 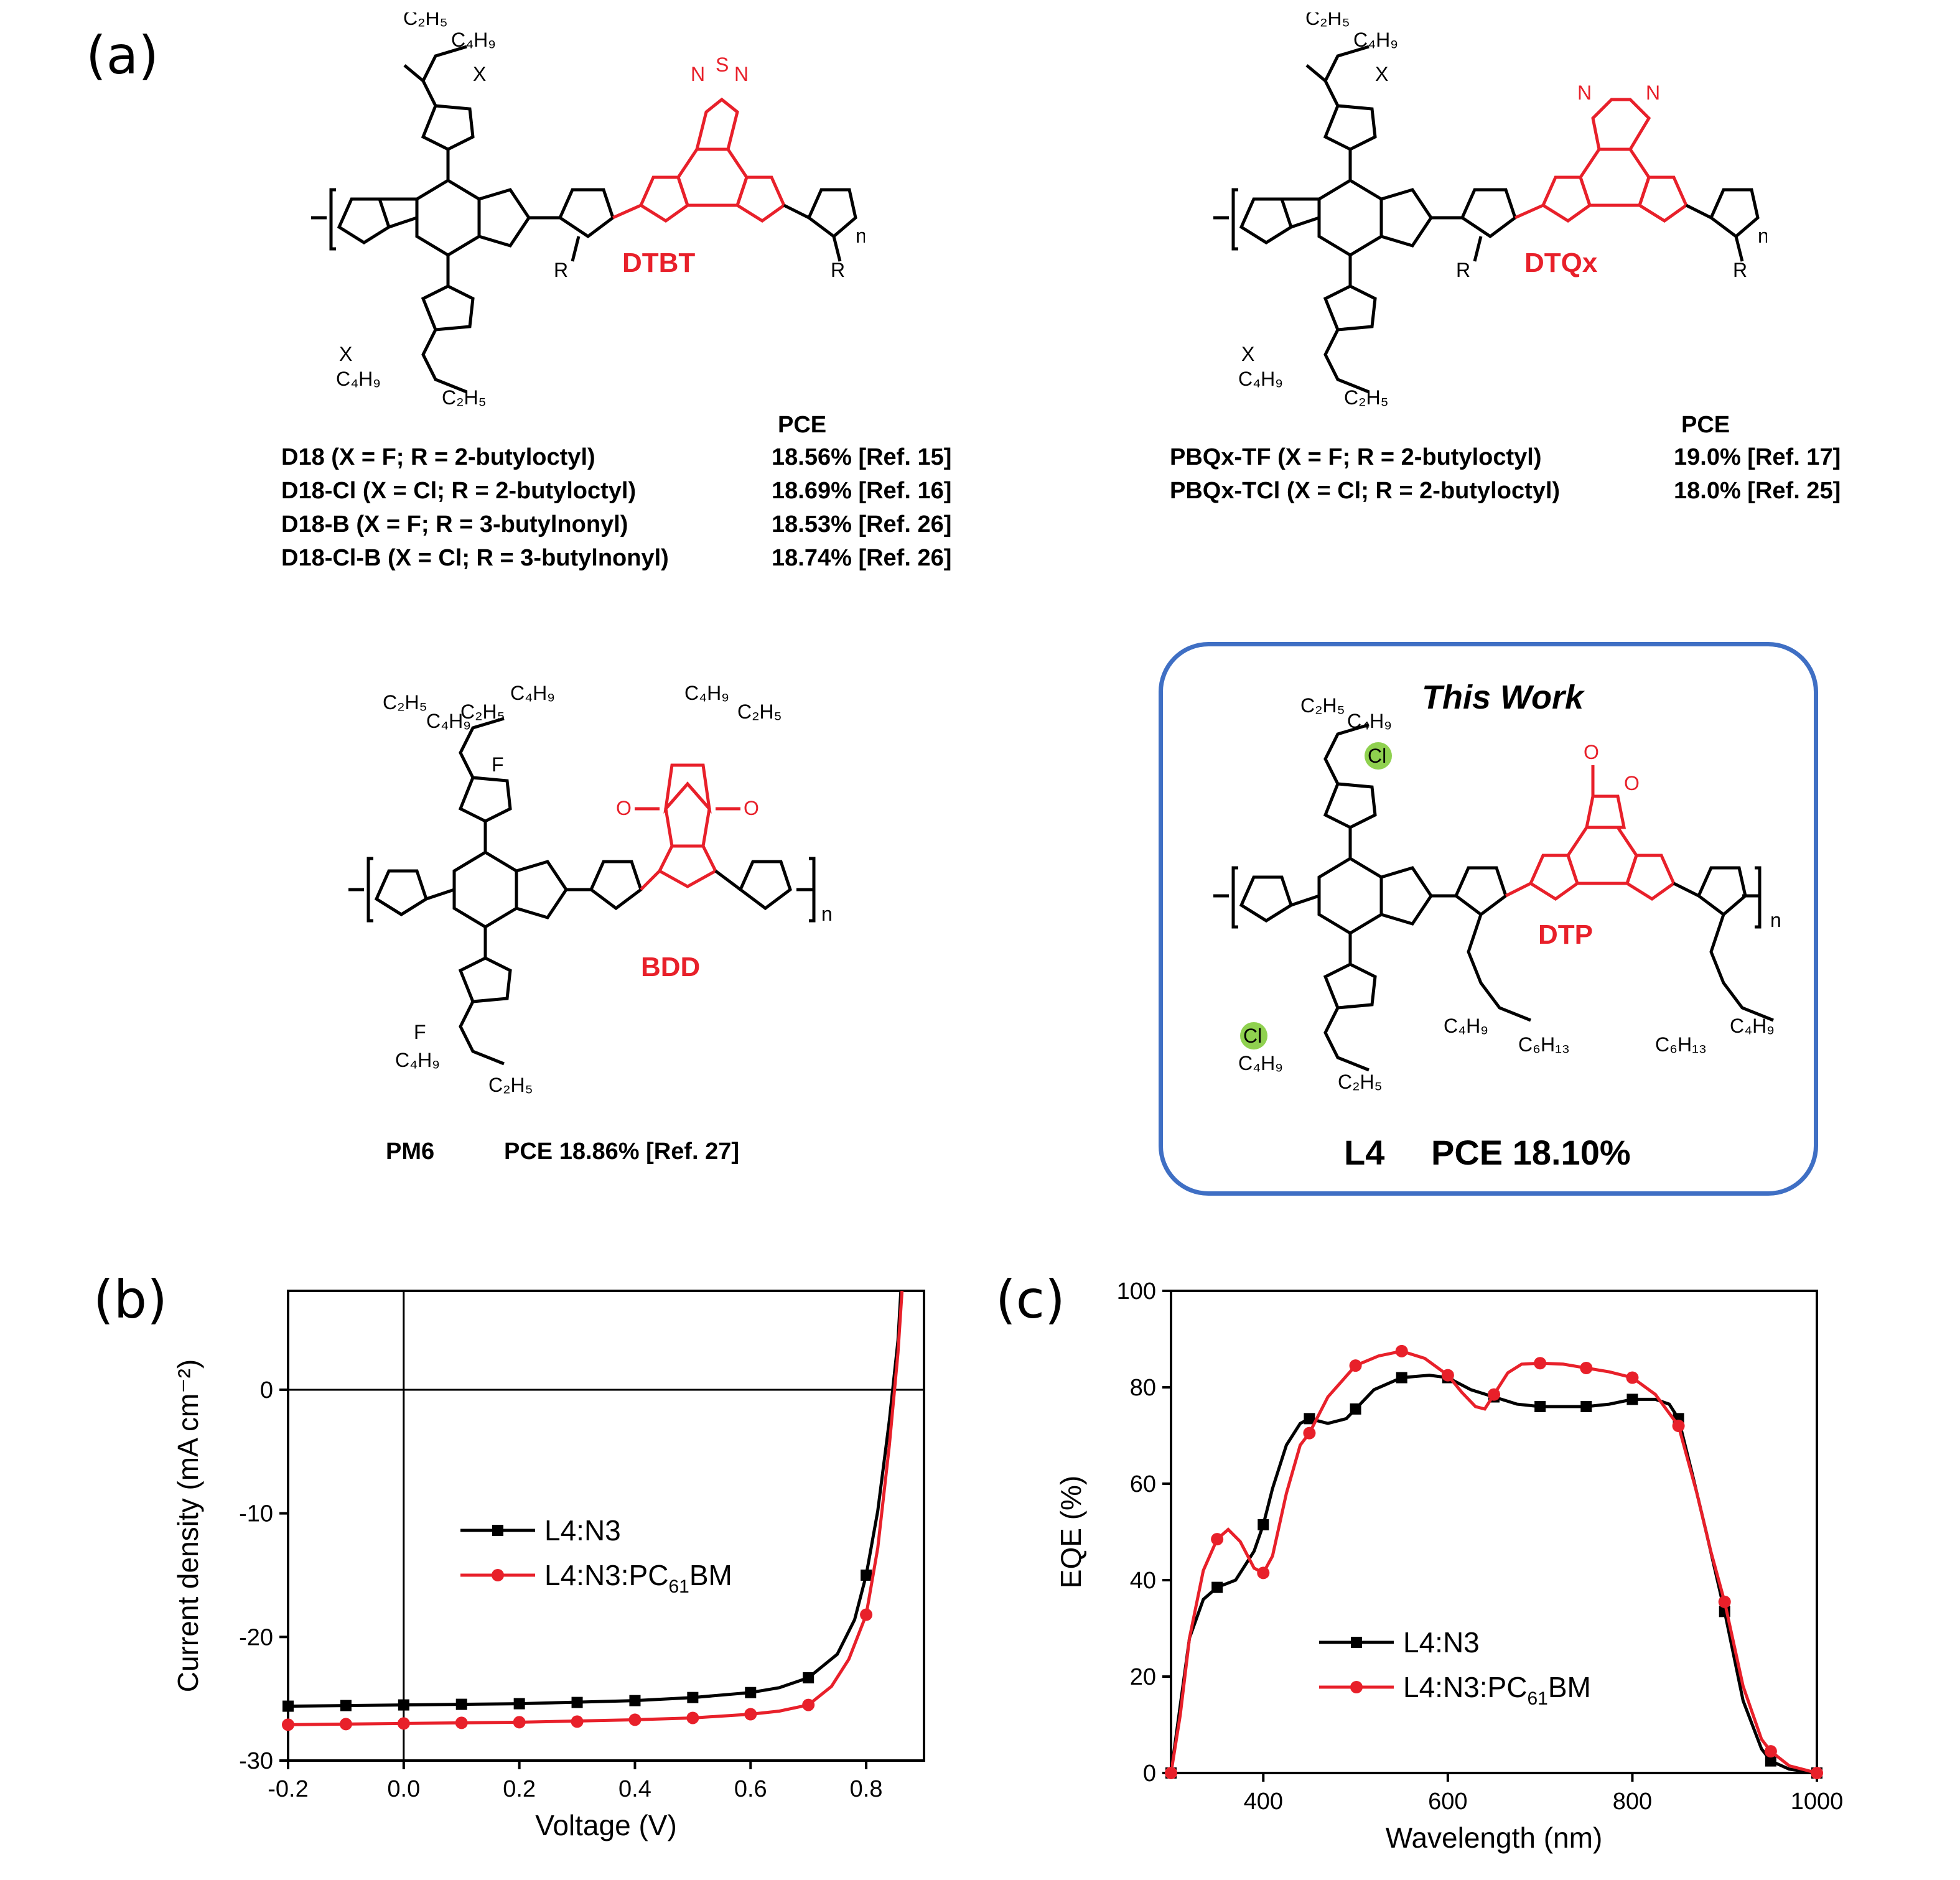 What do you see at coordinates (802, 425) in the screenshot?
I see `d18-pce-header: PCE` at bounding box center [802, 425].